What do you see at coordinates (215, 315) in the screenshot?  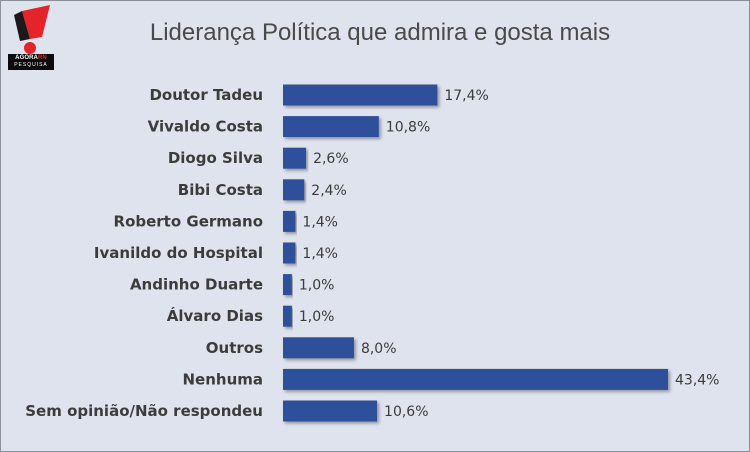 I see `category-label: Álvaro Dias` at bounding box center [215, 315].